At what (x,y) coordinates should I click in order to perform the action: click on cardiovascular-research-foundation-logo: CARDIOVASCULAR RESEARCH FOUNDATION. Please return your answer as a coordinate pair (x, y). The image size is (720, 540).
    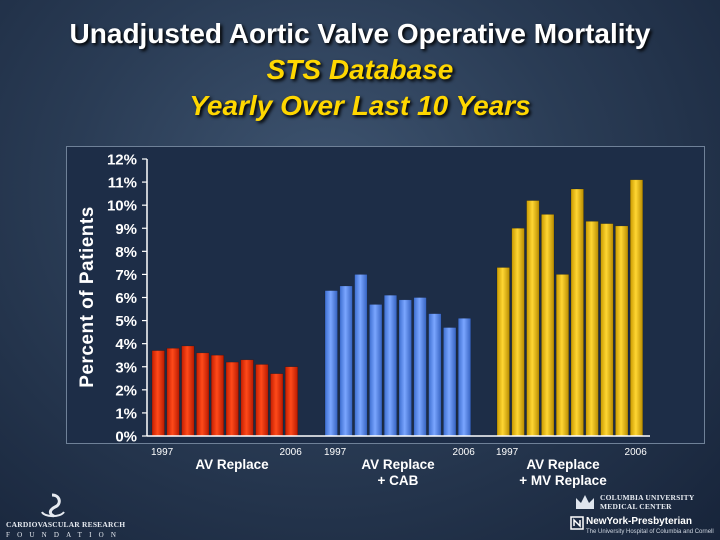
    Looking at the image, I should click on (71, 515).